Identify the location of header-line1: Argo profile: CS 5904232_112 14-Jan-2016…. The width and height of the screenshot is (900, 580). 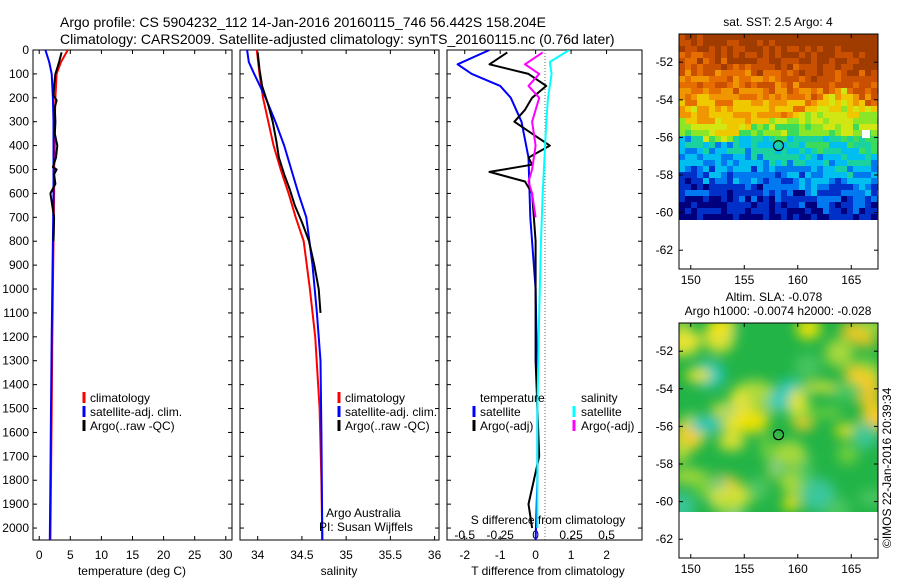
(303, 22).